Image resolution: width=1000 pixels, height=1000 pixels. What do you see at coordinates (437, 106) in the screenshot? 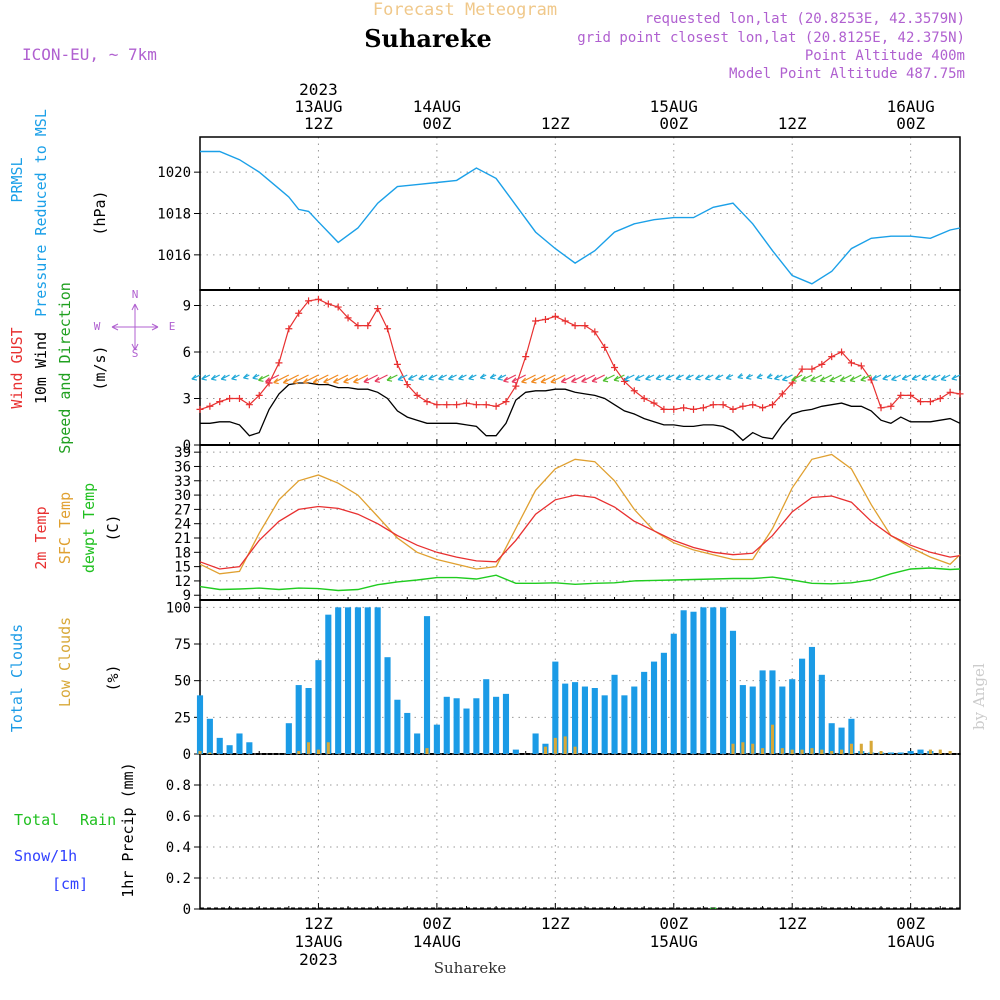
I see `x-axis-top-label: 14AUG` at bounding box center [437, 106].